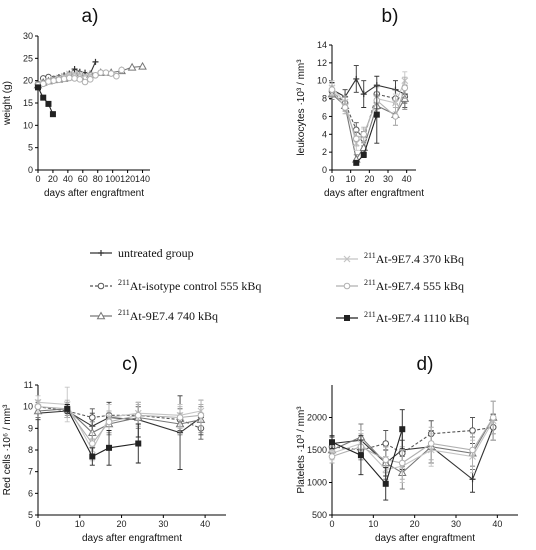 This screenshot has height=550, width=536. What do you see at coordinates (301, 107) in the screenshot?
I see `y-axis-title: leukocytes ·10³ / mm³` at bounding box center [301, 107].